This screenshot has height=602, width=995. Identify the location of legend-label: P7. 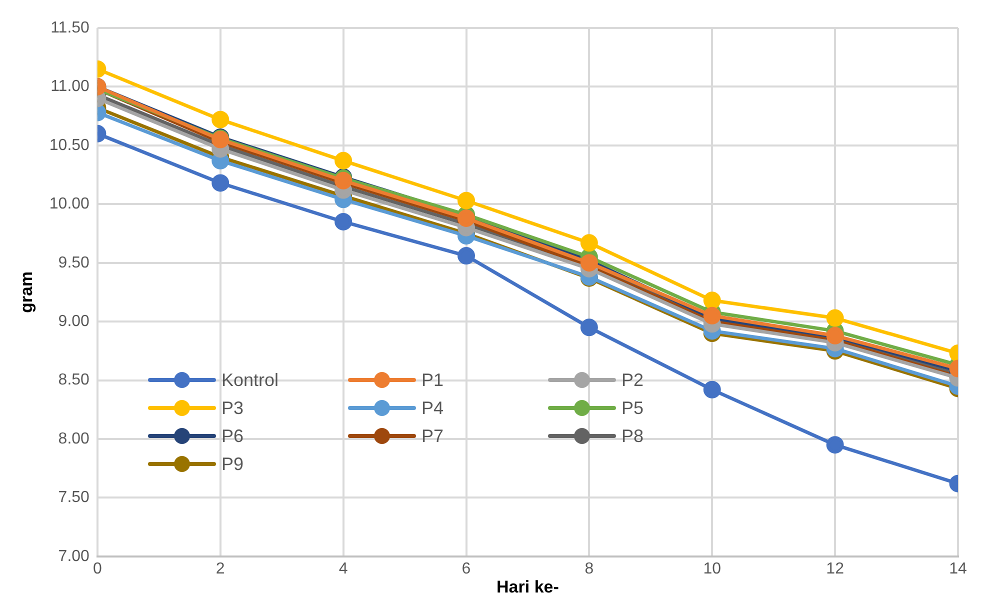
(432, 436).